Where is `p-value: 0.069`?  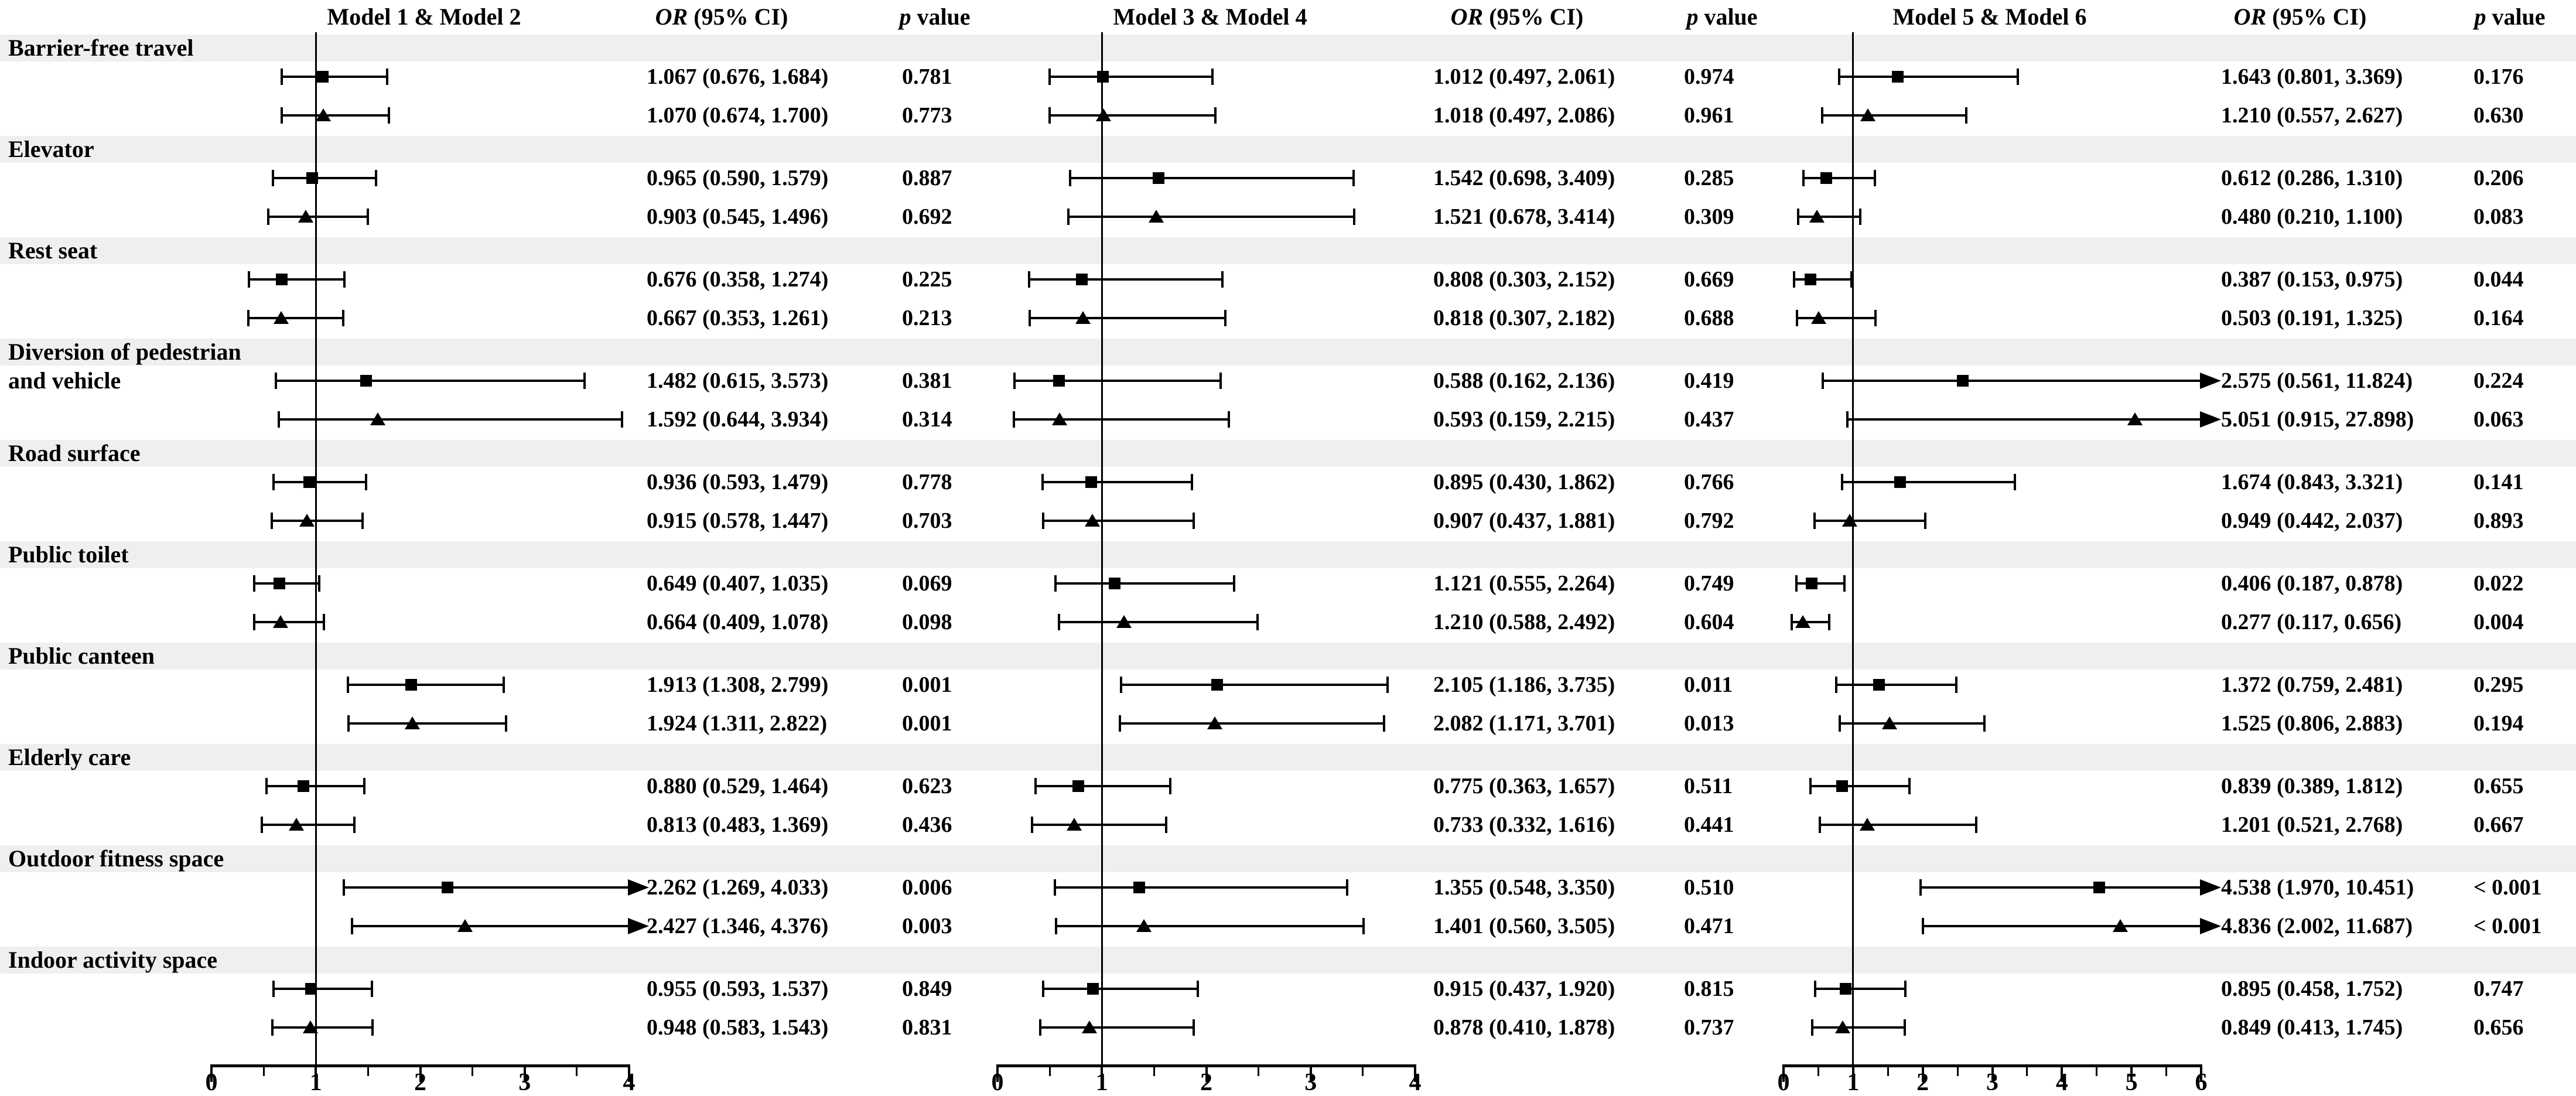
p-value: 0.069 is located at coordinates (927, 583).